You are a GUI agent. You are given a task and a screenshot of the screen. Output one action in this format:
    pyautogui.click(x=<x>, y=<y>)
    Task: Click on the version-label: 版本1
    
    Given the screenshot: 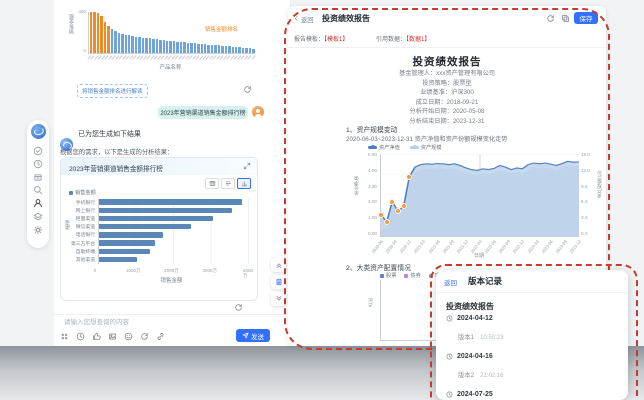 What is the action you would take?
    pyautogui.click(x=466, y=337)
    